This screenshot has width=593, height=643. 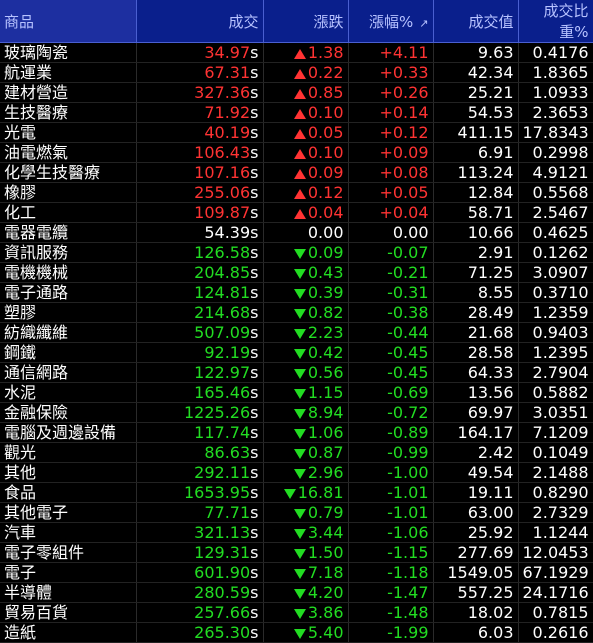 What do you see at coordinates (306, 192) in the screenshot?
I see `cell-change: 0.12` at bounding box center [306, 192].